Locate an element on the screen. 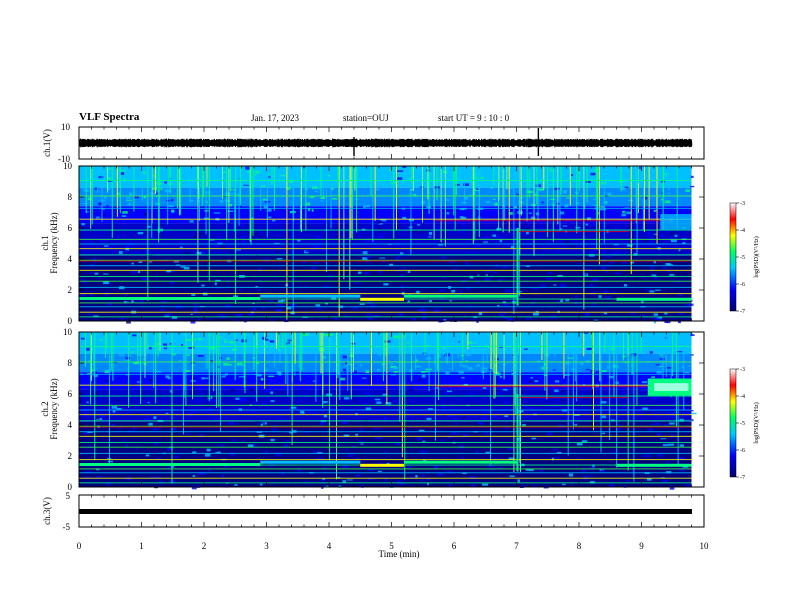 The width and height of the screenshot is (792, 612). colorbar-ticklabel: -7 is located at coordinates (742, 478).